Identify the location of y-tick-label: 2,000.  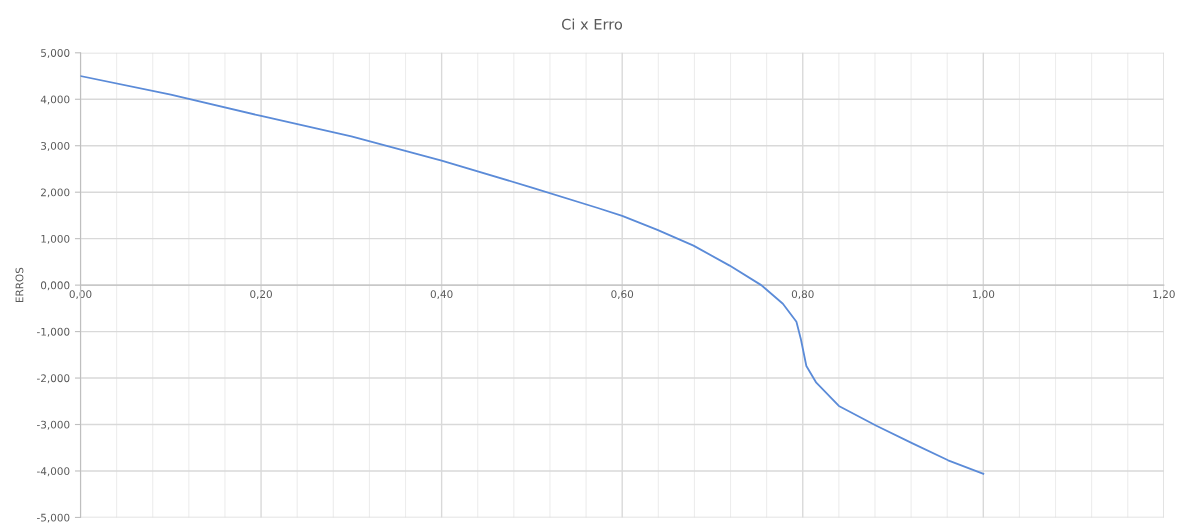
(55, 193).